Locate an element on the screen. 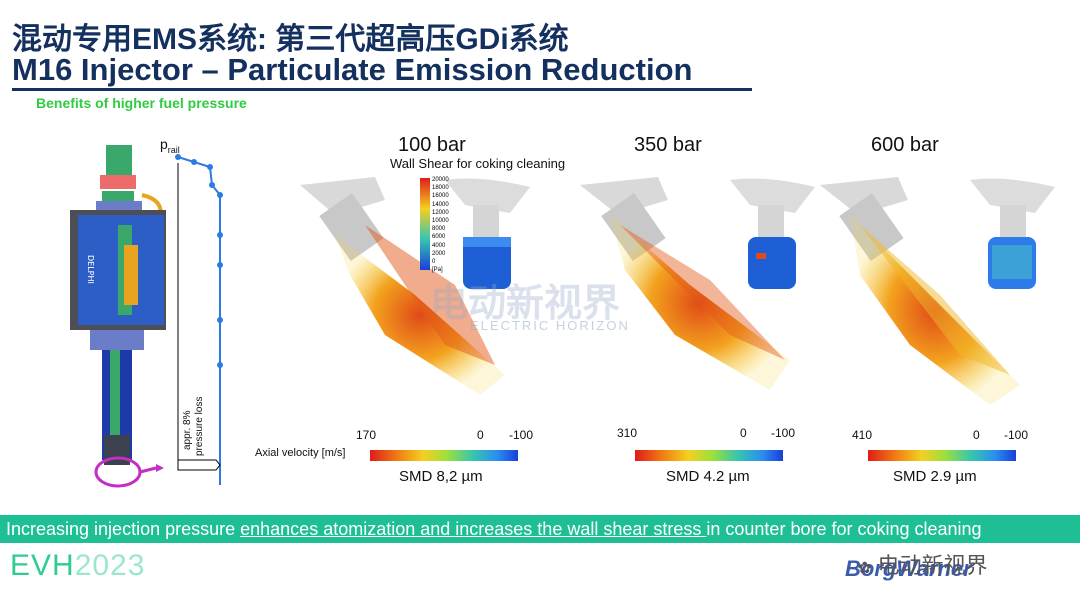 The height and width of the screenshot is (608, 1080). injector-cutaway-icon: DELPHI is located at coordinates (146, 316).